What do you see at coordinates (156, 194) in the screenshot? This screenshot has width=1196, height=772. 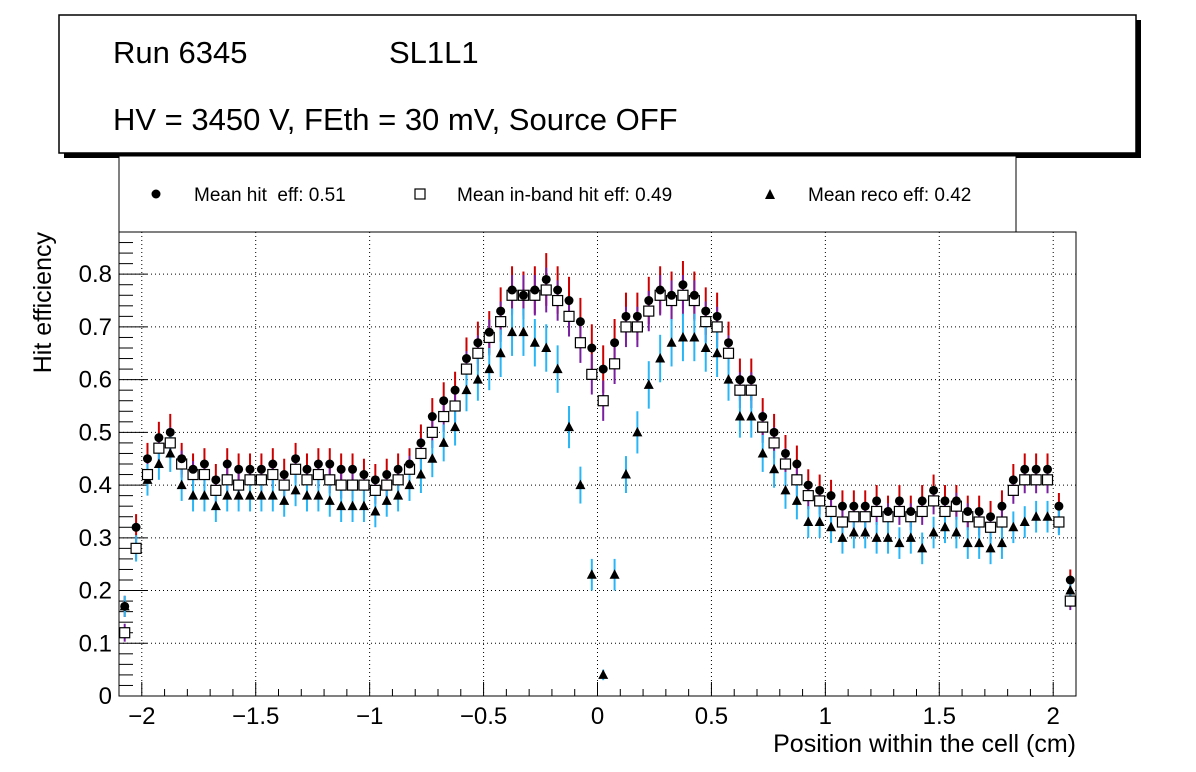 I see `legend-marker-hit` at bounding box center [156, 194].